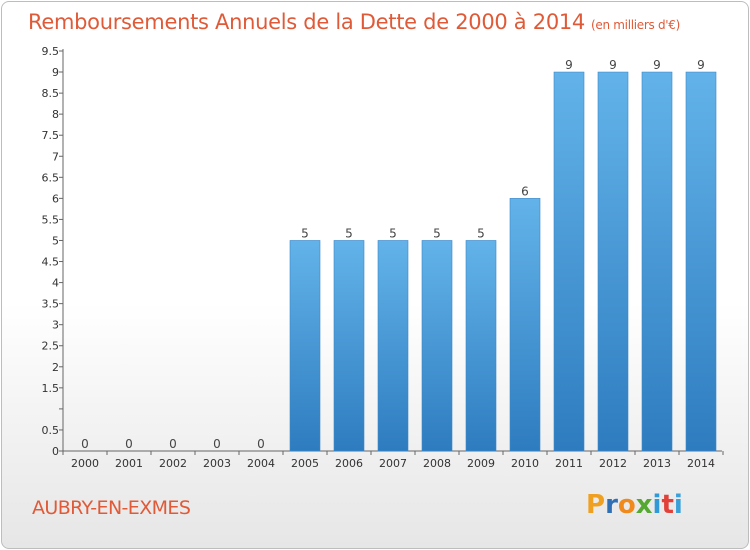 Image resolution: width=750 pixels, height=550 pixels. What do you see at coordinates (636, 25) in the screenshot?
I see `title-unit: (en milliers d'€)` at bounding box center [636, 25].